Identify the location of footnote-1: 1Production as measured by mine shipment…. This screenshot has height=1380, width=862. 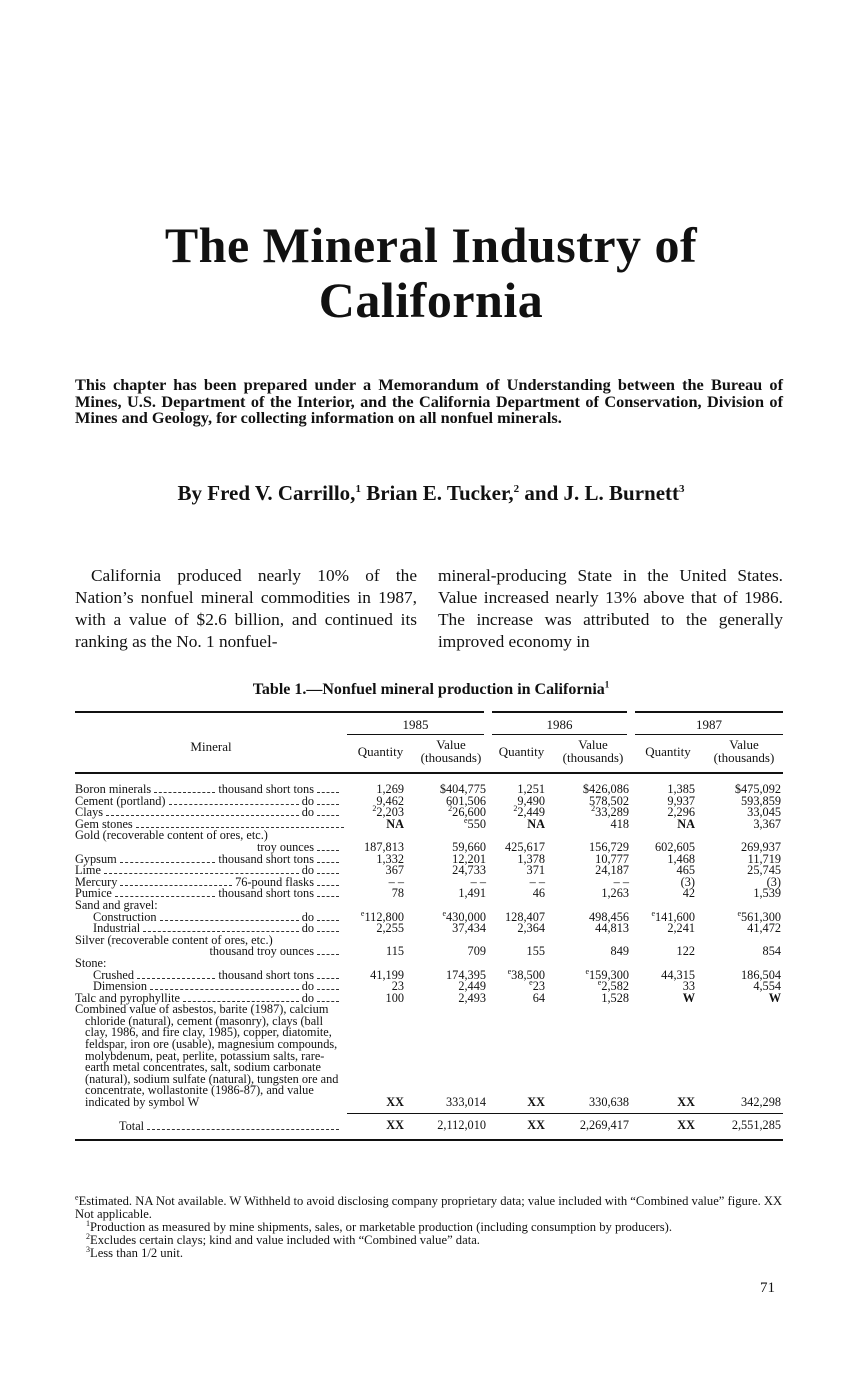
(379, 1226).